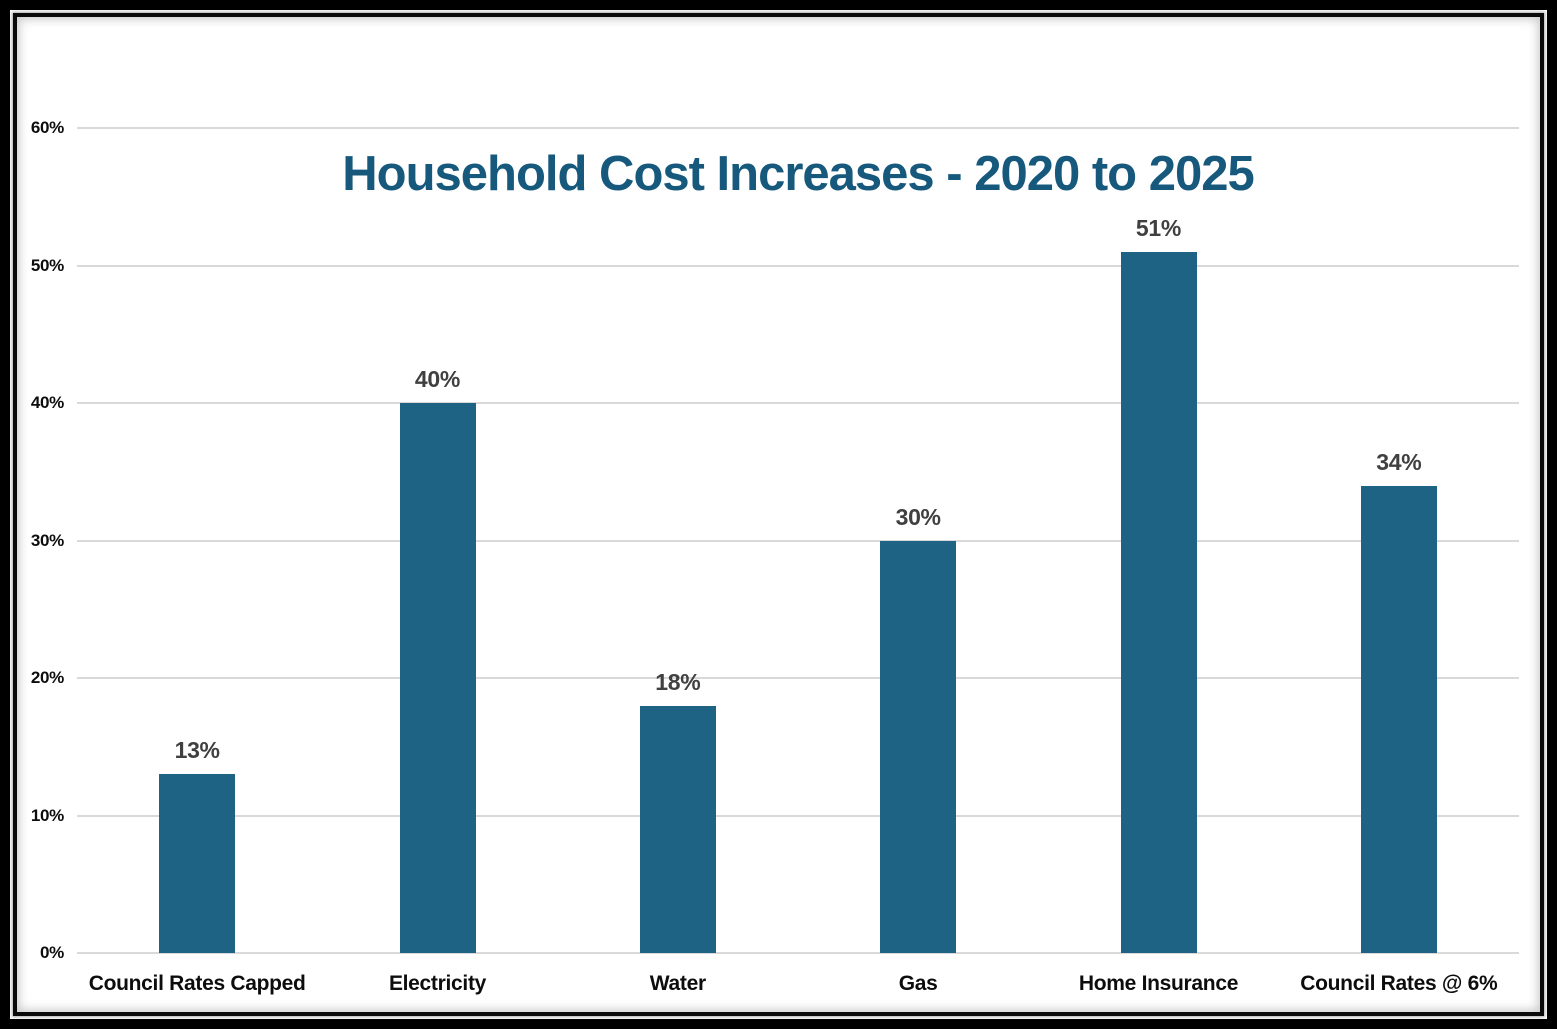 The height and width of the screenshot is (1029, 1557). Describe the element at coordinates (678, 681) in the screenshot. I see `value-label-water: 18%` at that location.